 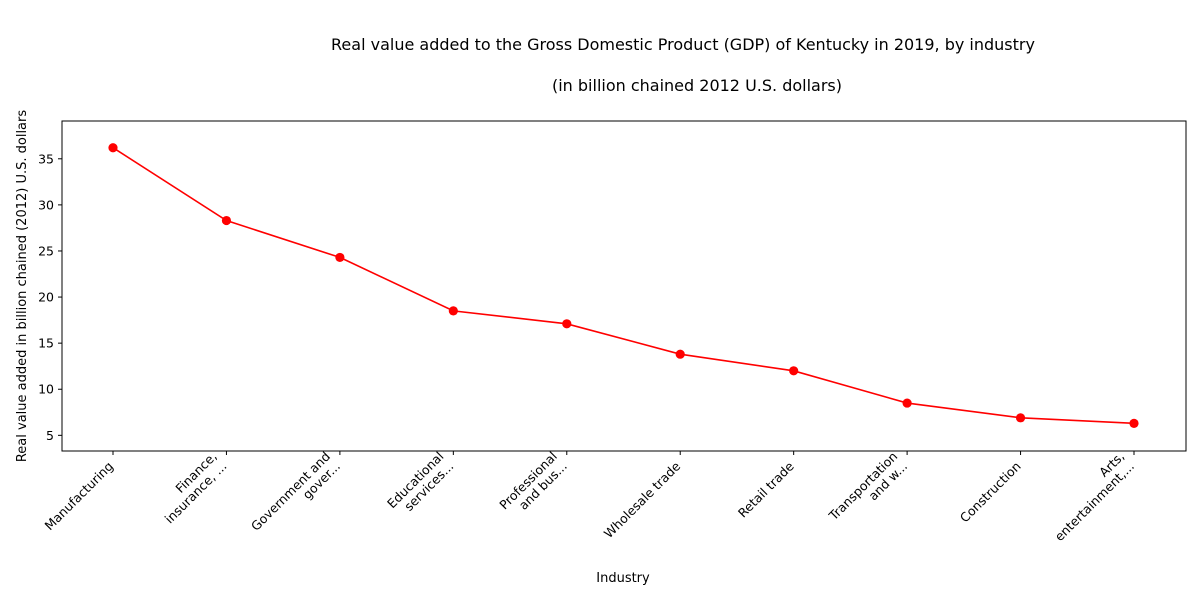 I want to click on chart-subtitle: (in billion chained 2012 U.S. dollars), so click(x=697, y=85).